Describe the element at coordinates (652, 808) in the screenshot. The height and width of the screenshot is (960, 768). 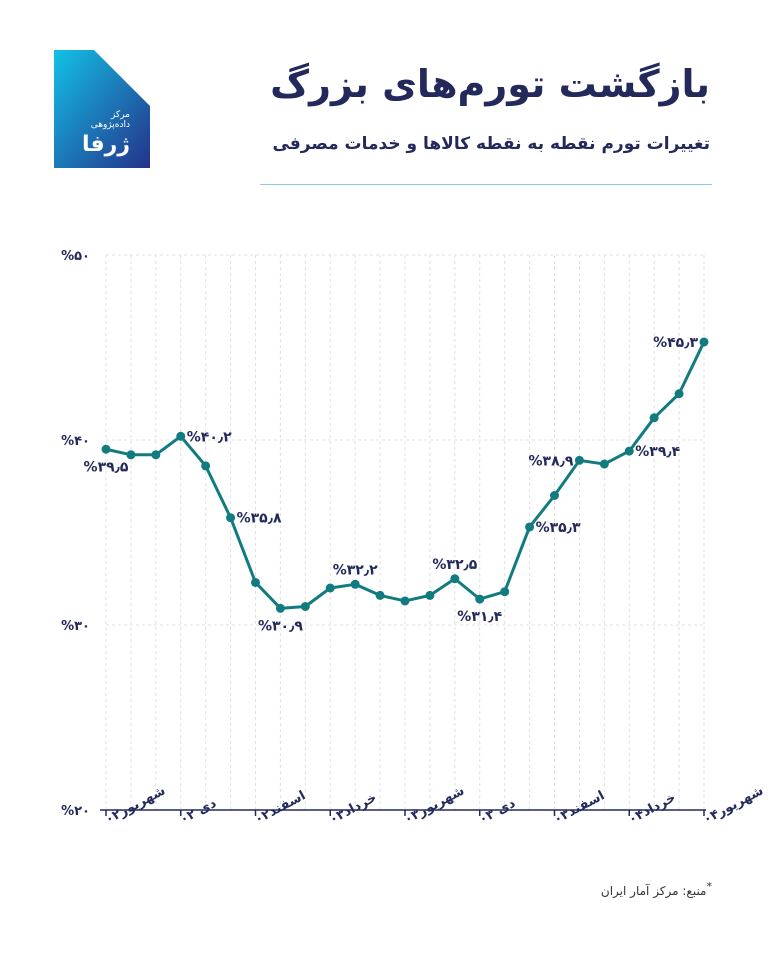
I see `x-tick-label: خرداد۰۴` at that location.